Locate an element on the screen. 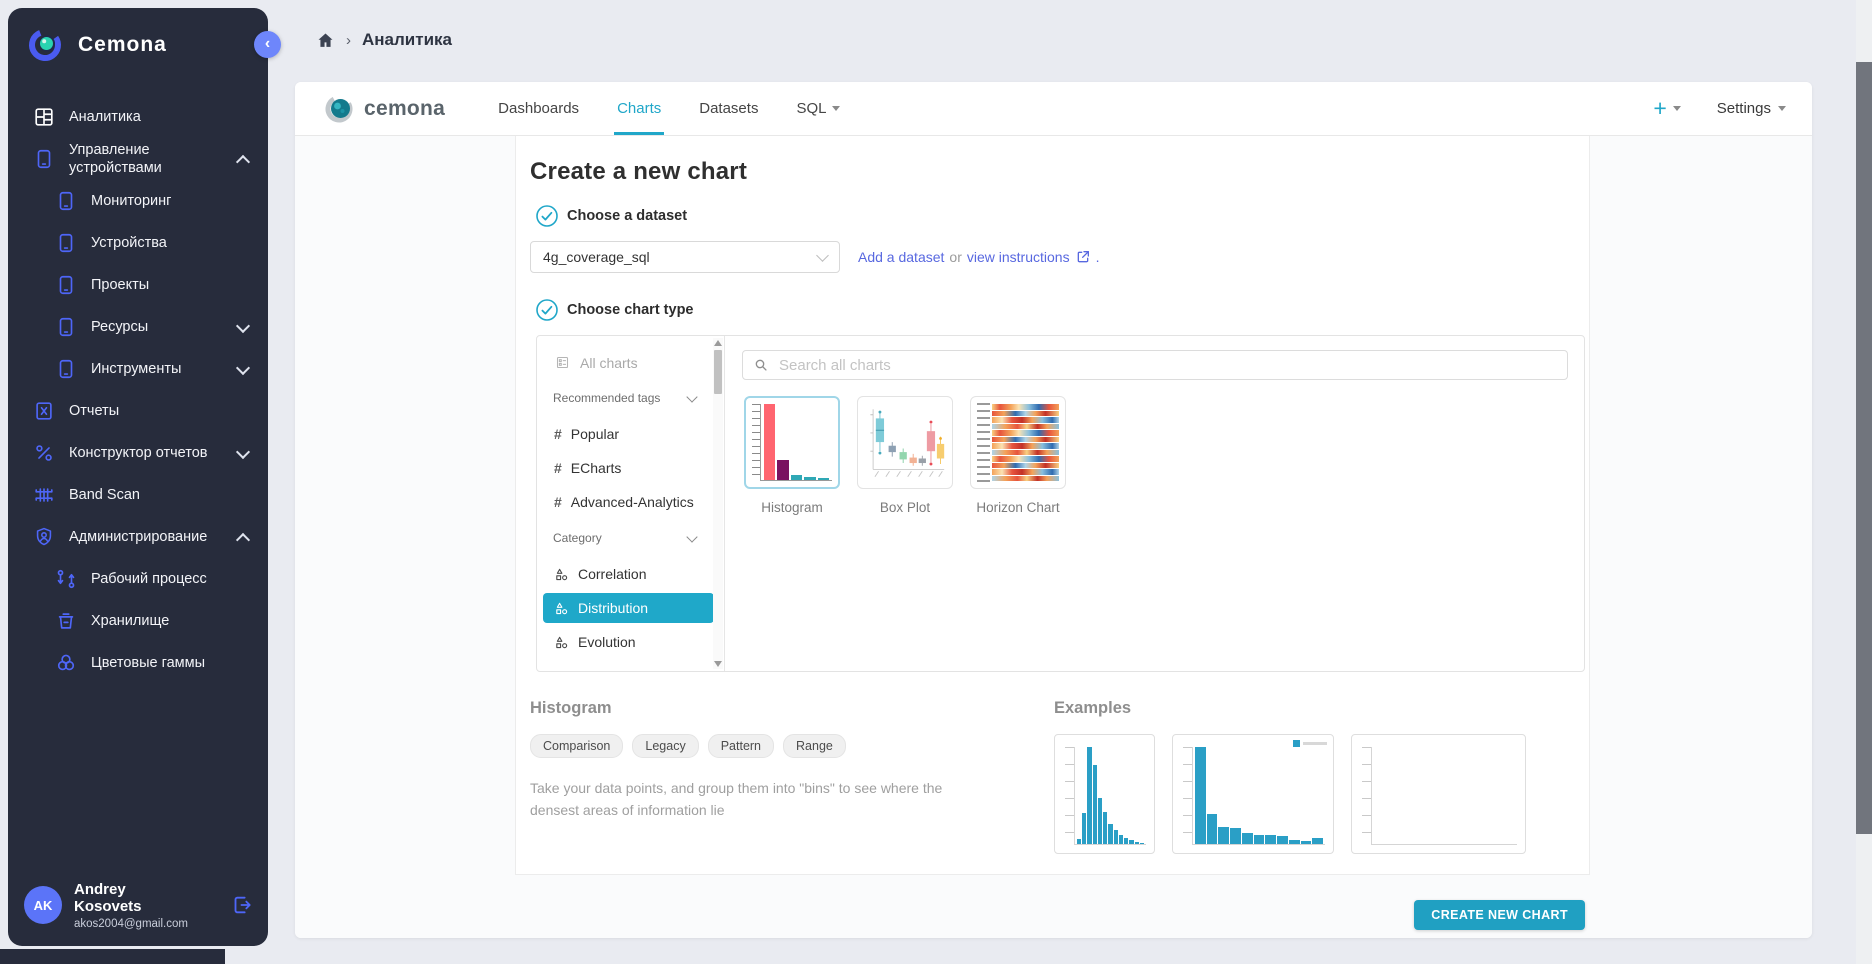  band-scan-icon is located at coordinates (44, 495).